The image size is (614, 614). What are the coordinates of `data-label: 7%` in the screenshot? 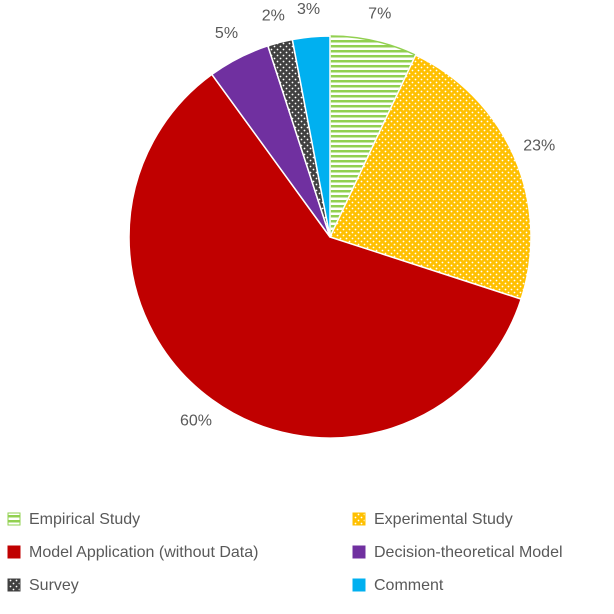 It's located at (379, 14).